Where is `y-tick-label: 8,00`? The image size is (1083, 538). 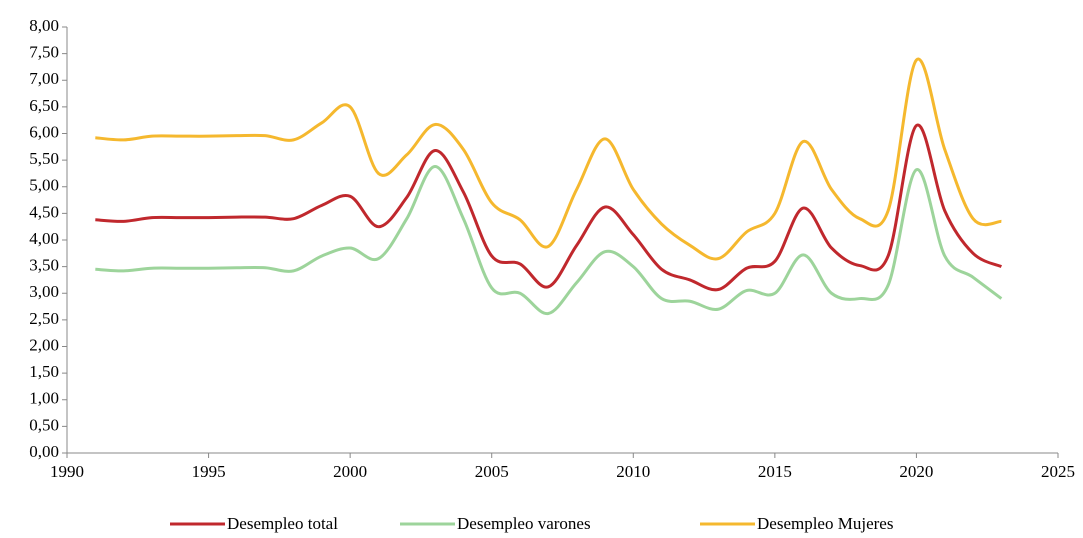
y-tick-label: 8,00 is located at coordinates (44, 25).